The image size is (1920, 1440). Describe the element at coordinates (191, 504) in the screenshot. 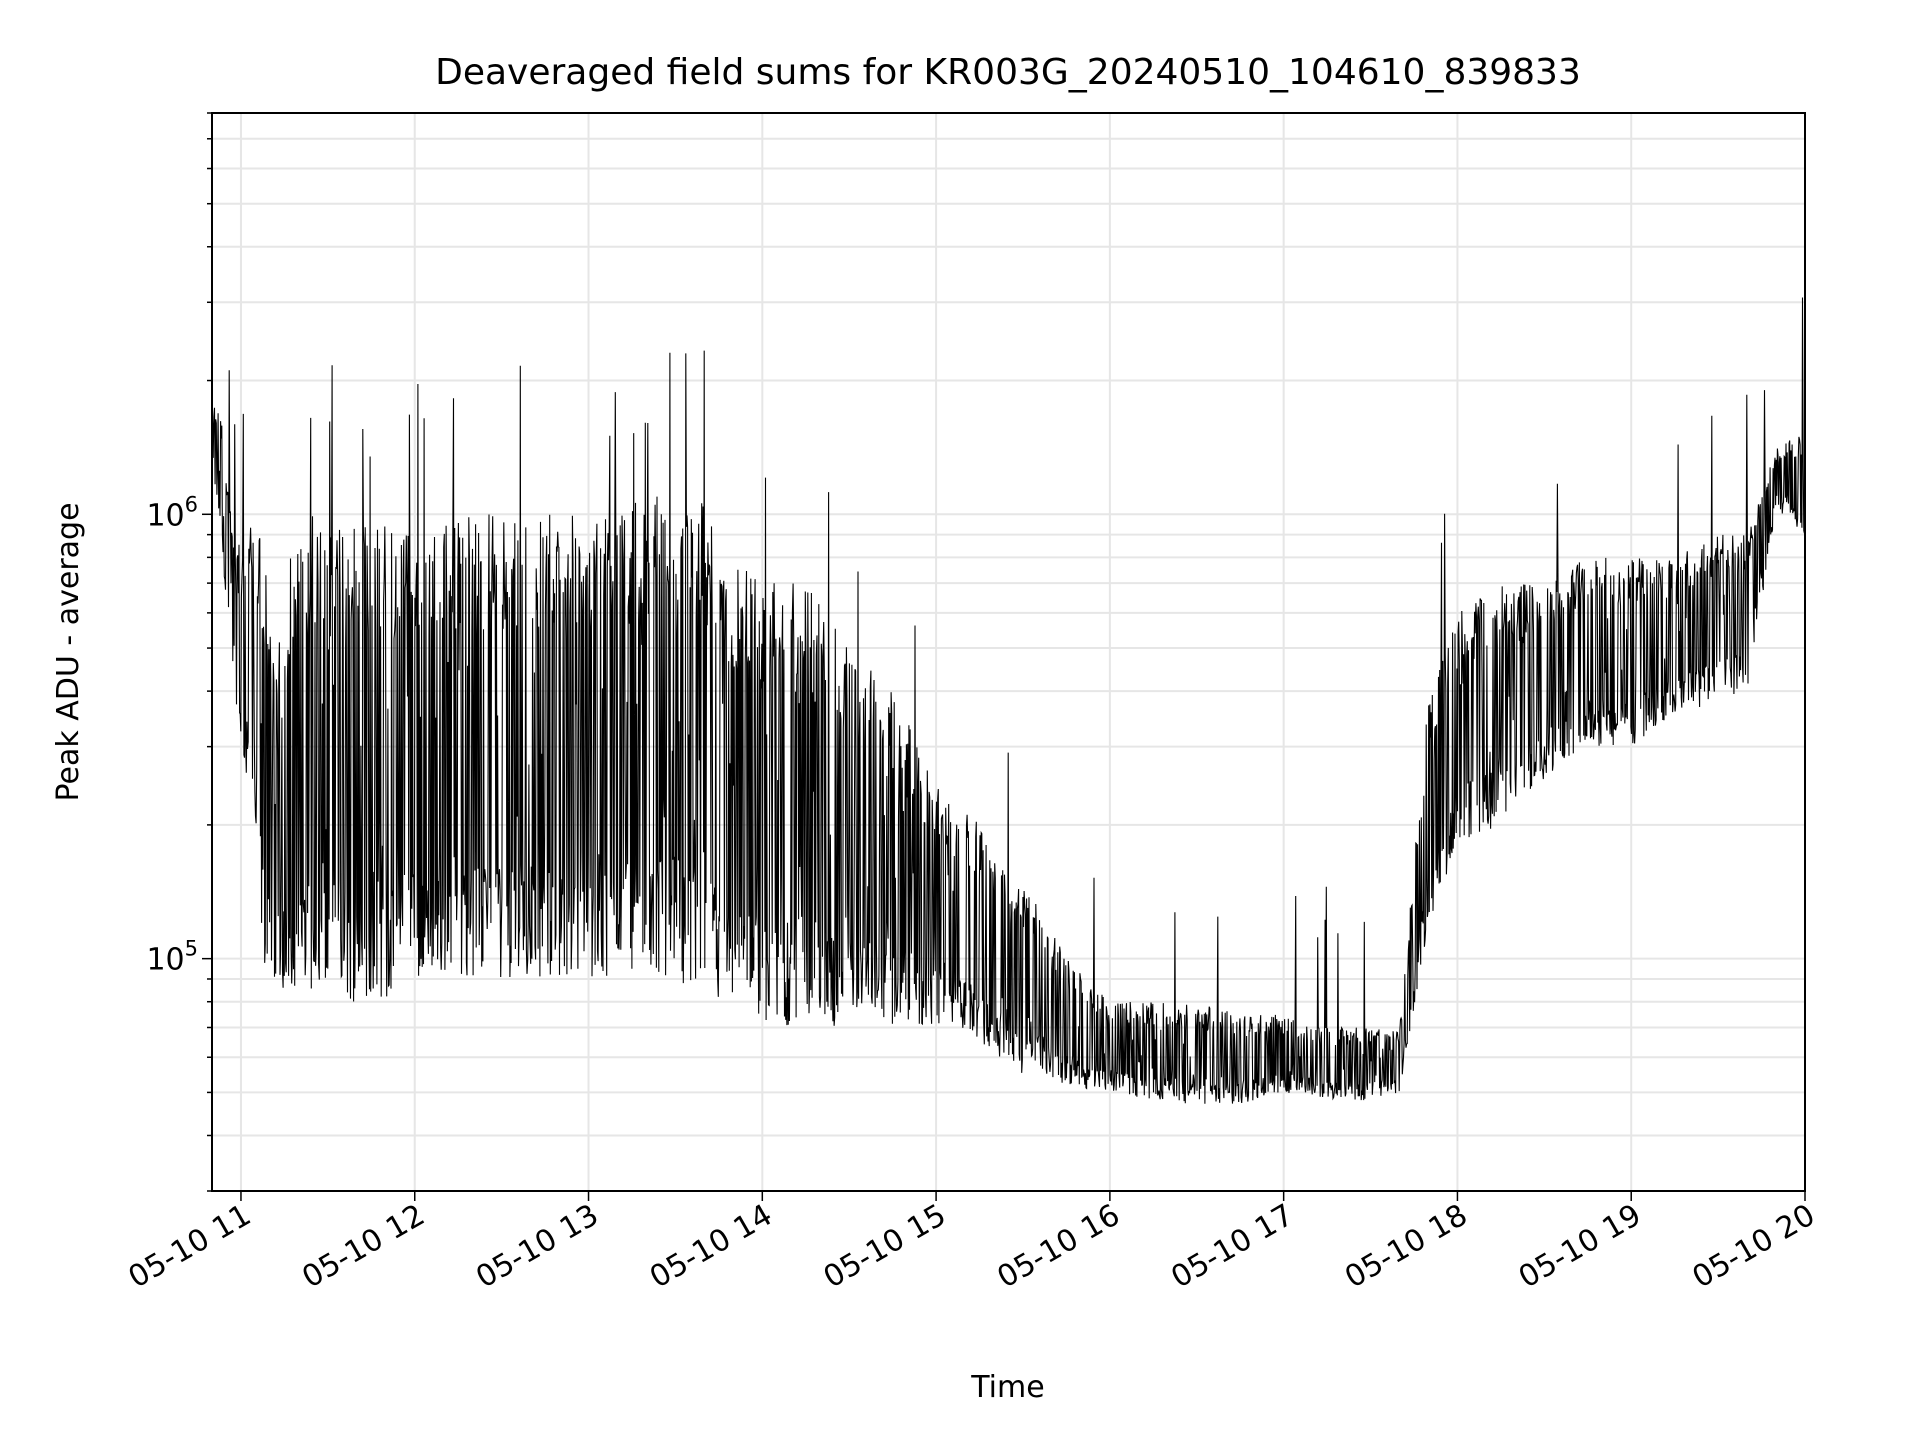

I see `y-tick-exponent: 6` at that location.